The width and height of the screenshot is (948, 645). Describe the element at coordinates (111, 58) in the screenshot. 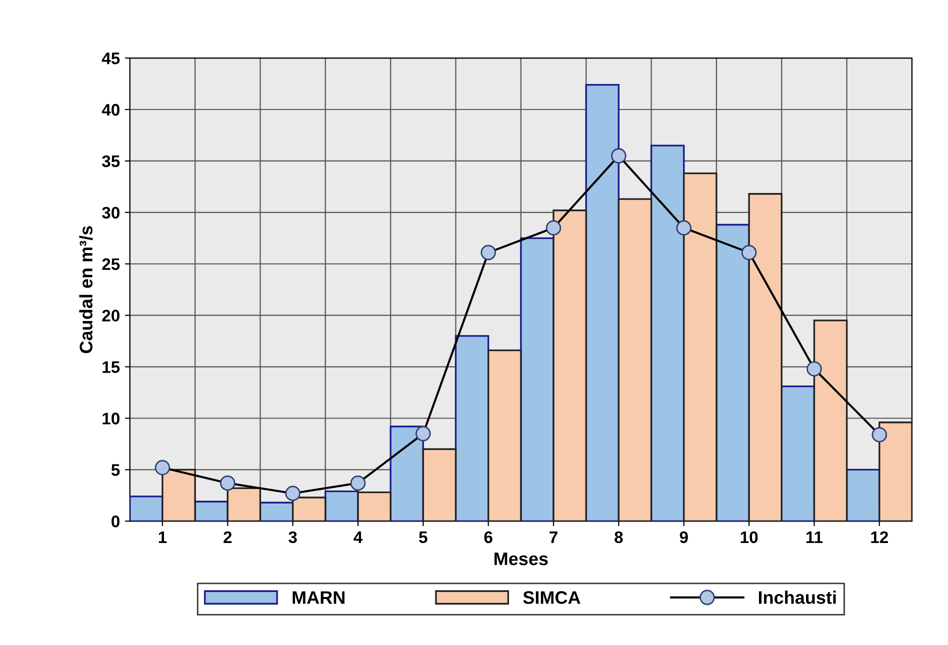

I see `y-tick-label: 45` at that location.